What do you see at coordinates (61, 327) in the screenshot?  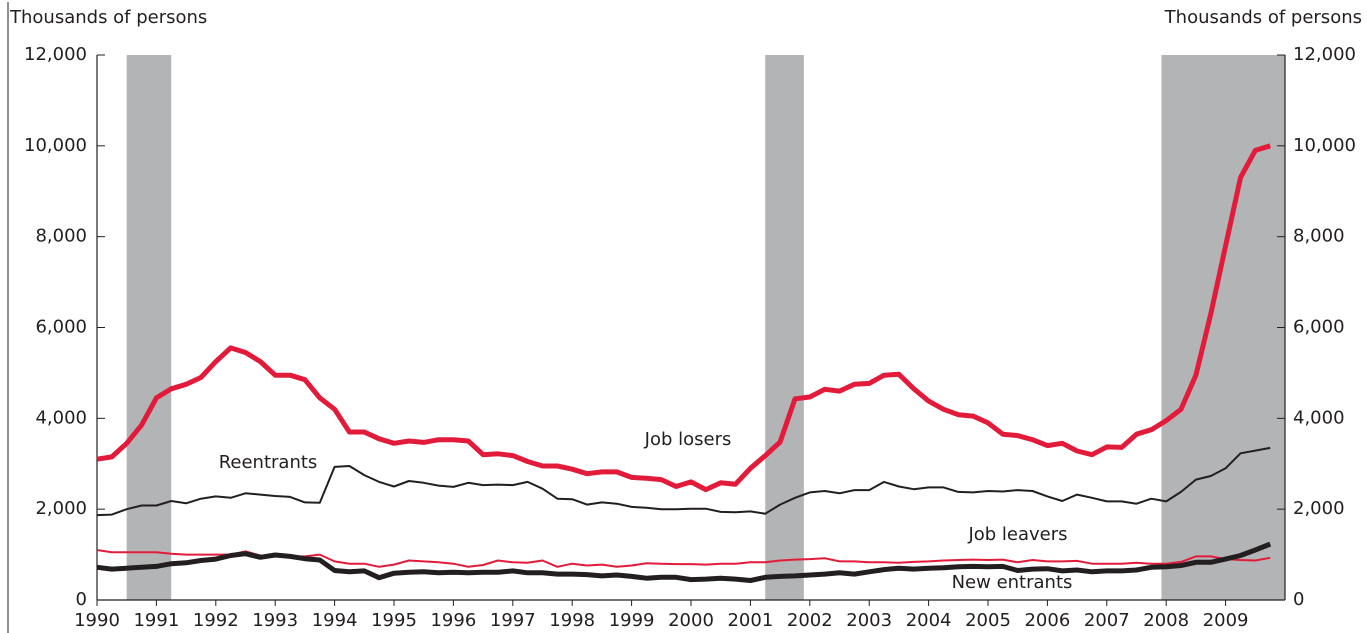 I see `y-tick-label: 6,000` at bounding box center [61, 327].